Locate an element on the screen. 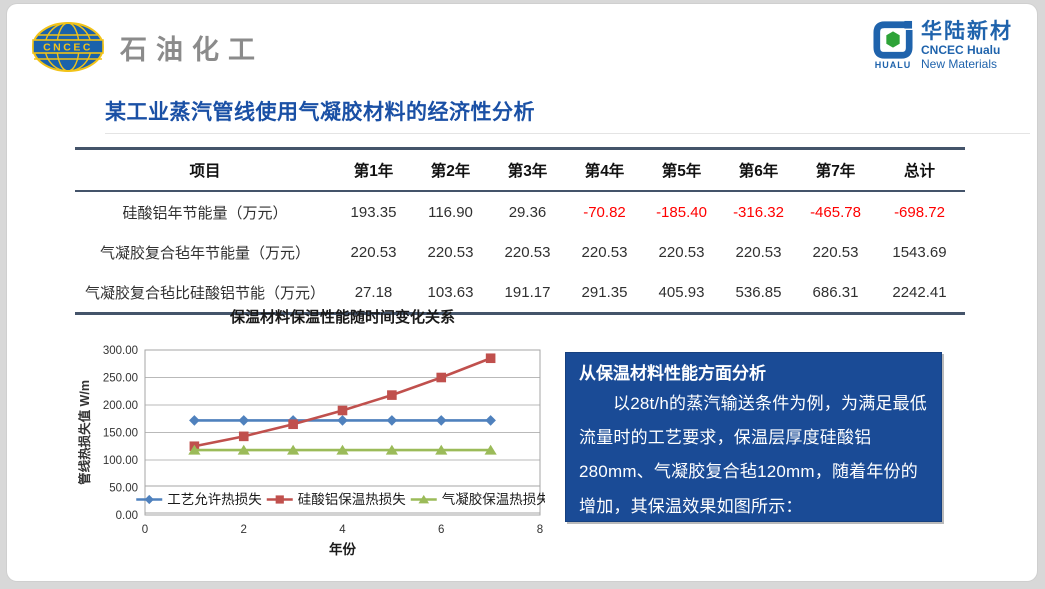  table-value-cell: 193.35 is located at coordinates (373, 212).